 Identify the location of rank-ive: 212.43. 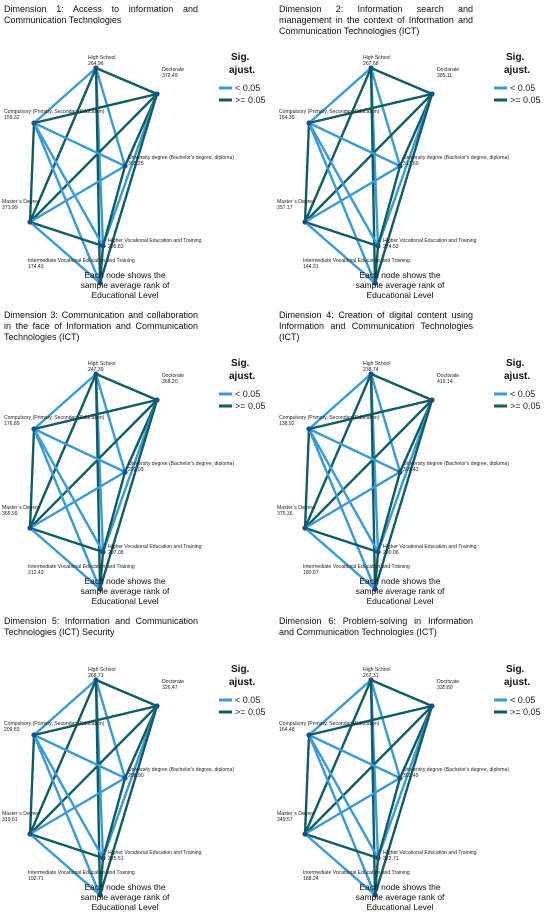
(36, 573).